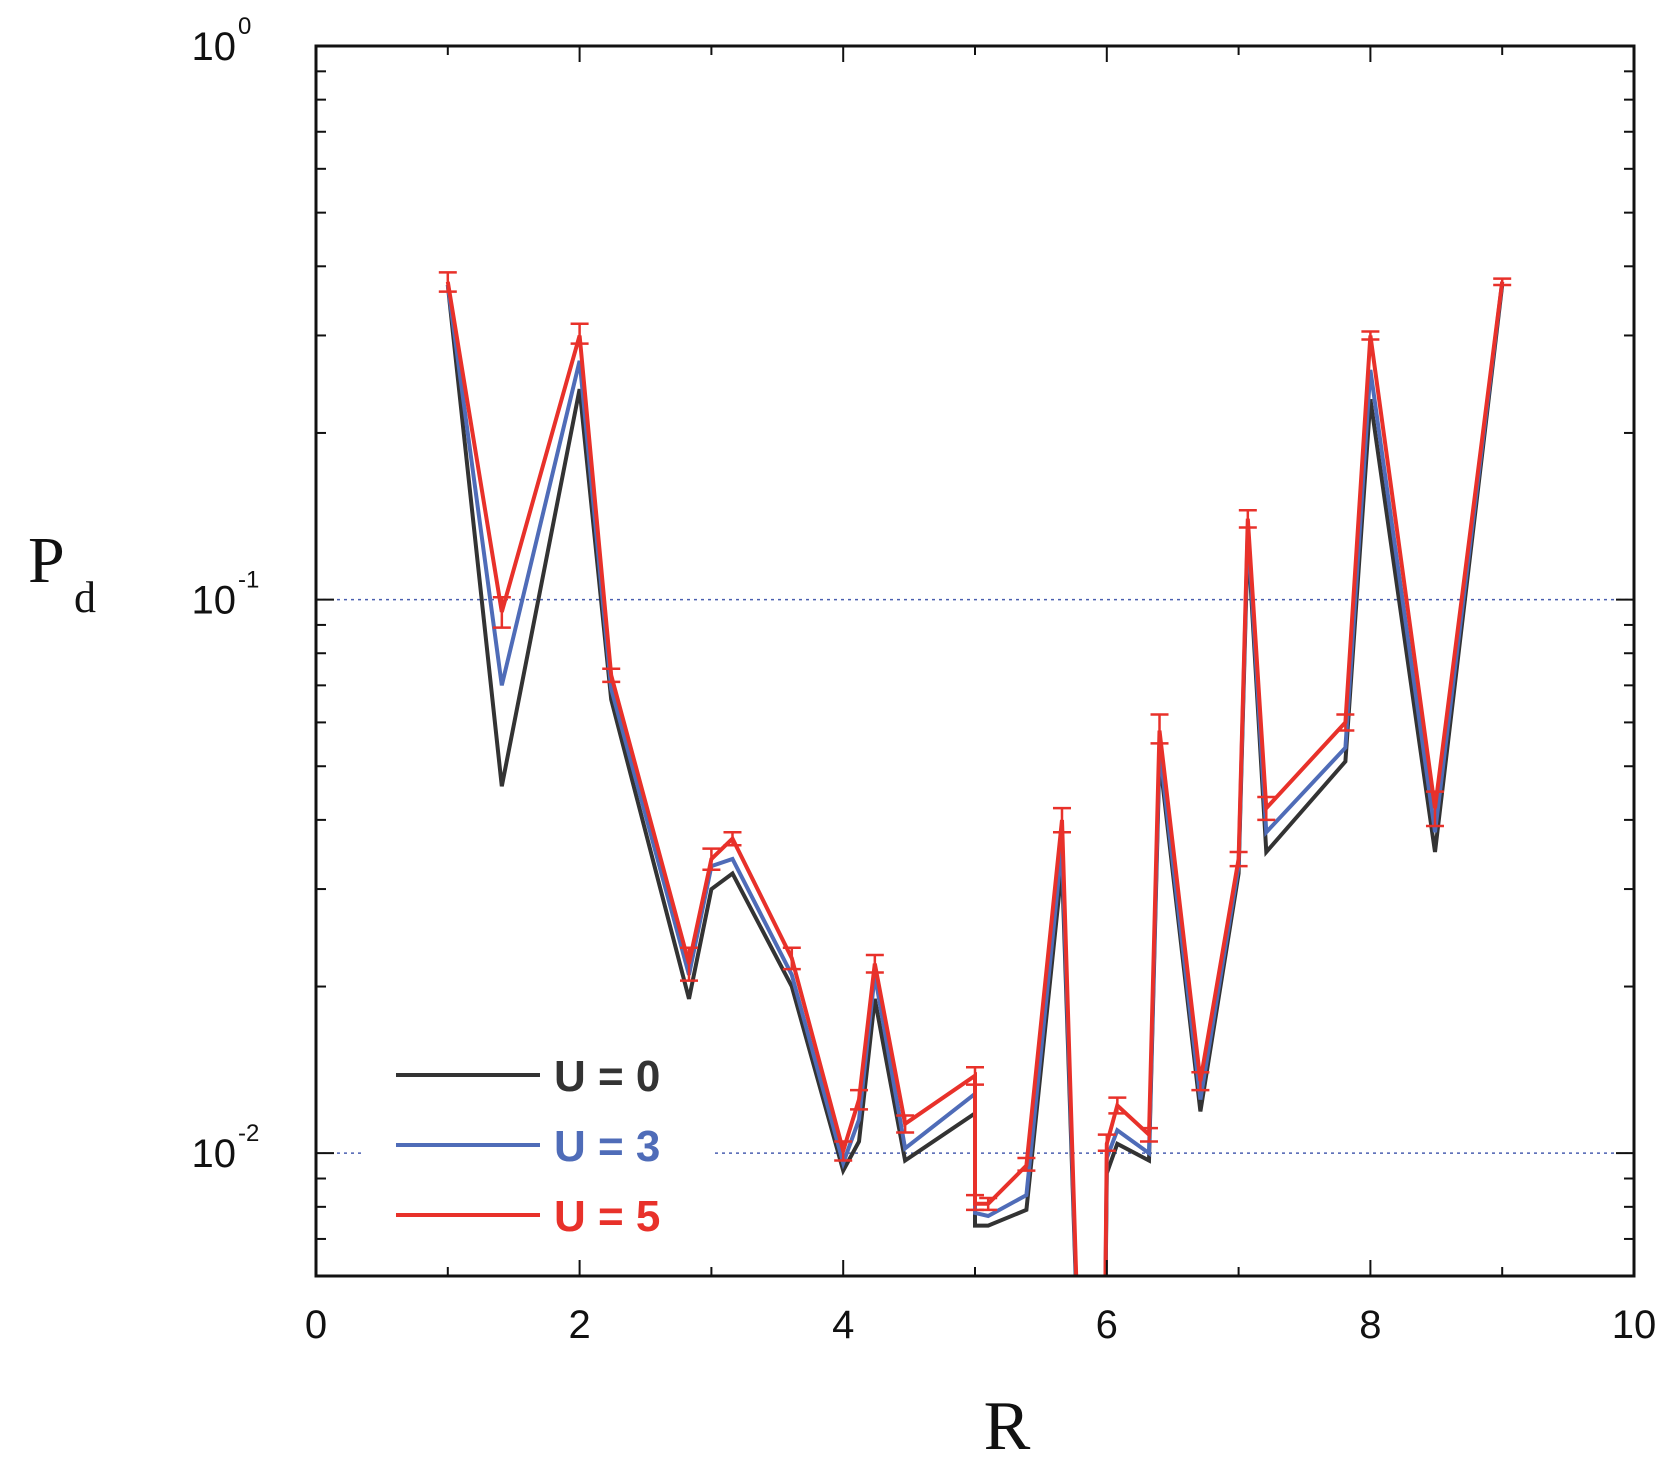 The height and width of the screenshot is (1468, 1675). What do you see at coordinates (843, 1325) in the screenshot?
I see `x-tick-label: 4` at bounding box center [843, 1325].